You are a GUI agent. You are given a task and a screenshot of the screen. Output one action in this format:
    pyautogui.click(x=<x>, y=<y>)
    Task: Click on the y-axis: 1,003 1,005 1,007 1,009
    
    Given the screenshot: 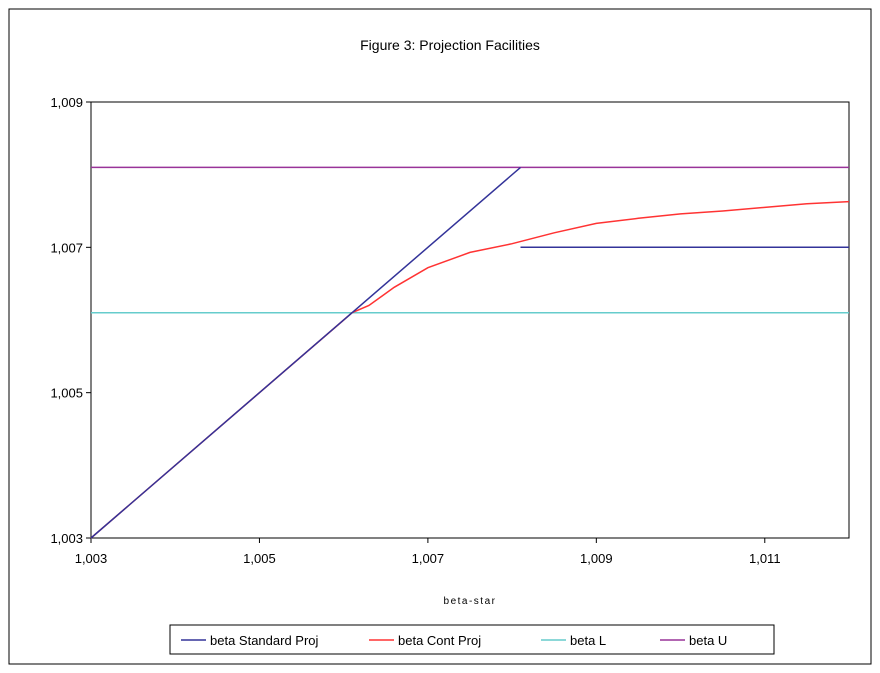 What is the action you would take?
    pyautogui.click(x=70, y=320)
    